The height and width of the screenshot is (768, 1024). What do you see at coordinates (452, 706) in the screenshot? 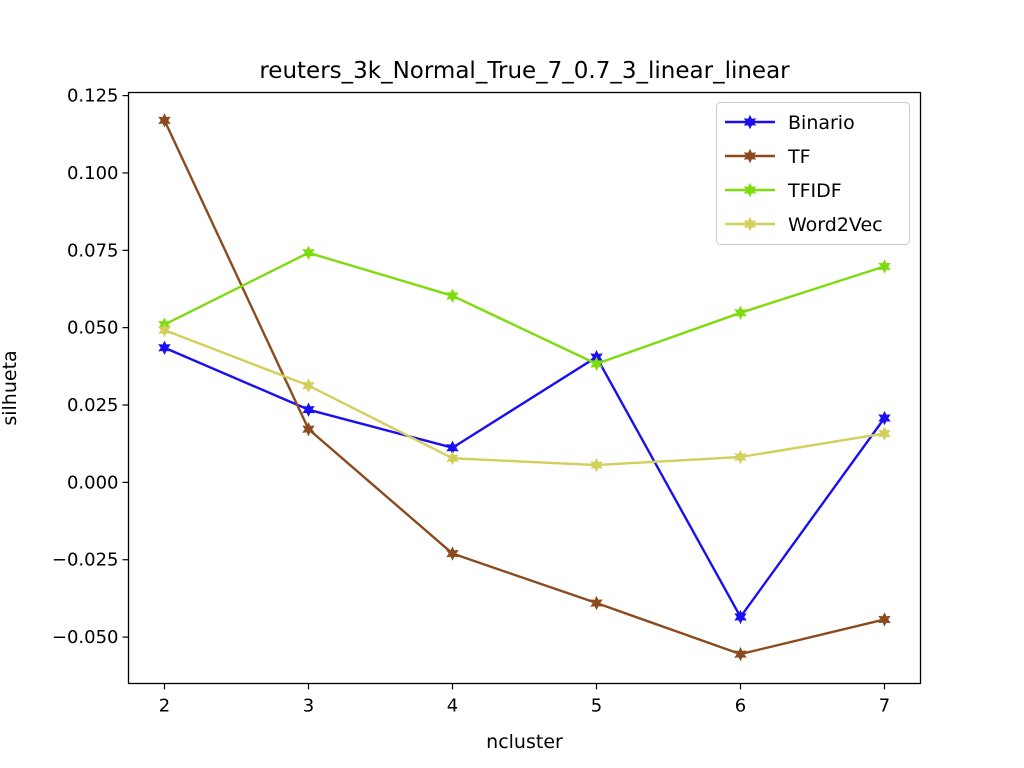
I see `x-tick-label: 4` at bounding box center [452, 706].